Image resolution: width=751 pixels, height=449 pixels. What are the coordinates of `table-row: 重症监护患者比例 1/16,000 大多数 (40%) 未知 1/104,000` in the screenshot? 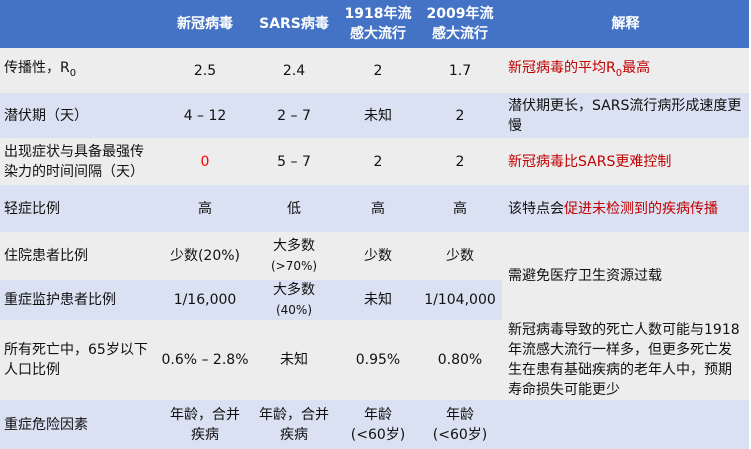 It's located at (374, 300).